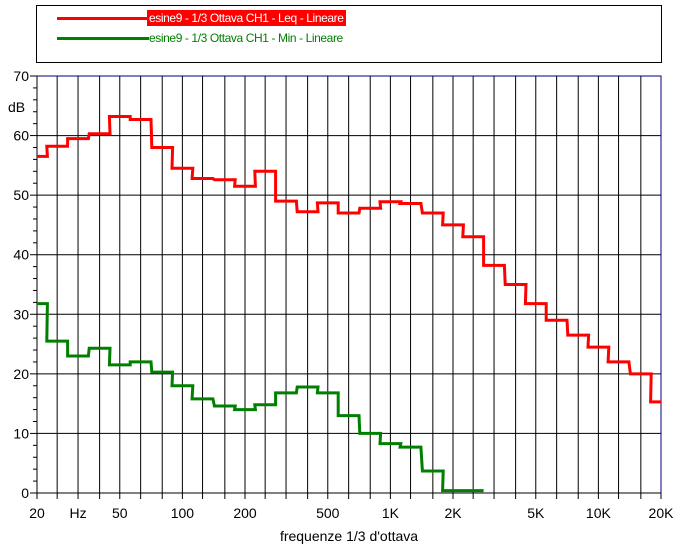  What do you see at coordinates (77, 513) in the screenshot?
I see `x-tick-label: Hz` at bounding box center [77, 513].